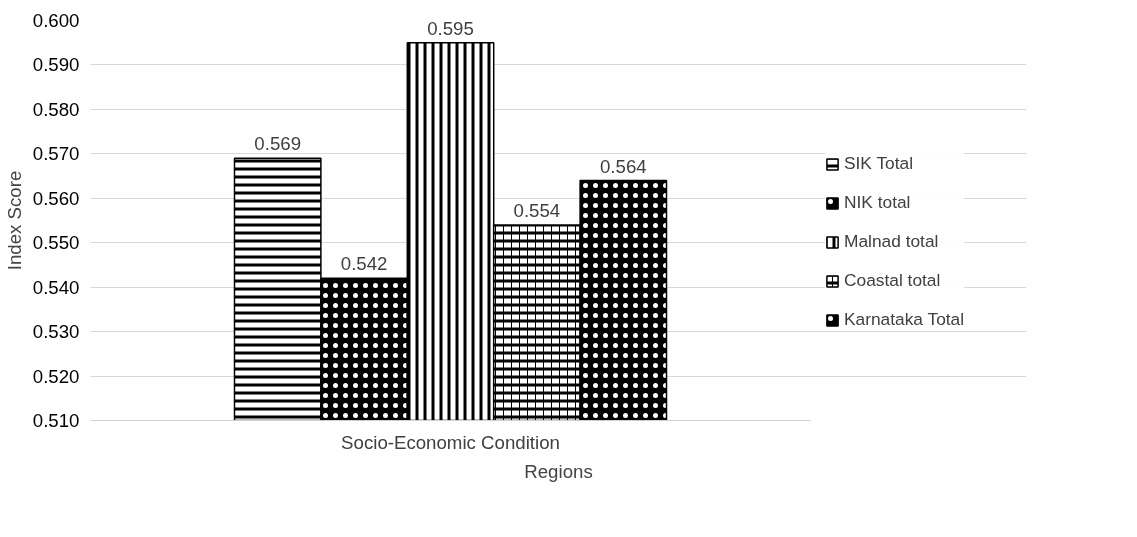 The width and height of the screenshot is (1137, 537). I want to click on y-tick-label: 0.530, so click(56, 332).